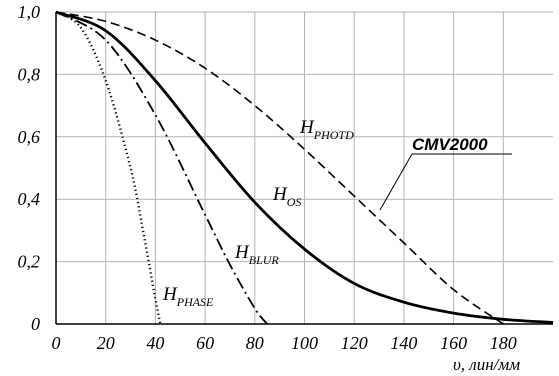 Image resolution: width=559 pixels, height=376 pixels. What do you see at coordinates (396, 182) in the screenshot?
I see `annotation-leader` at bounding box center [396, 182].